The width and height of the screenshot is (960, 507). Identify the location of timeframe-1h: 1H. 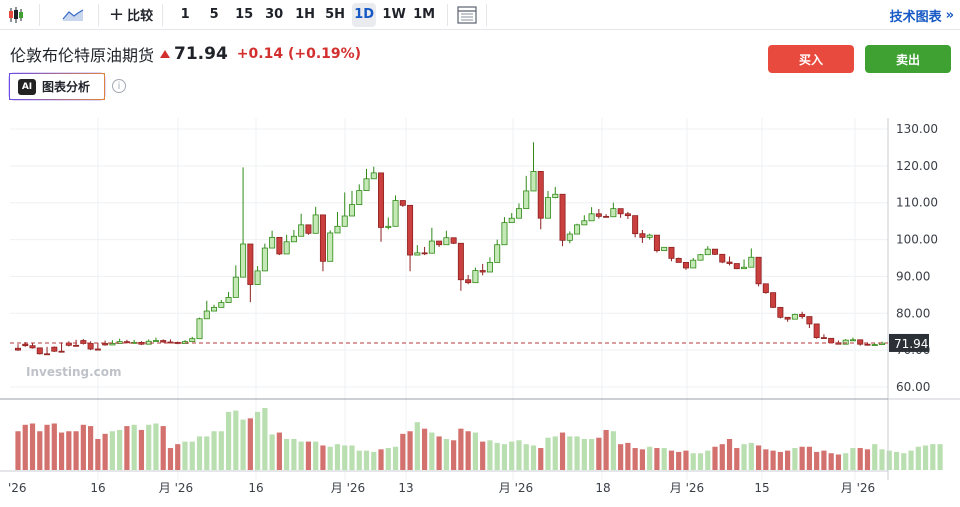
(305, 14).